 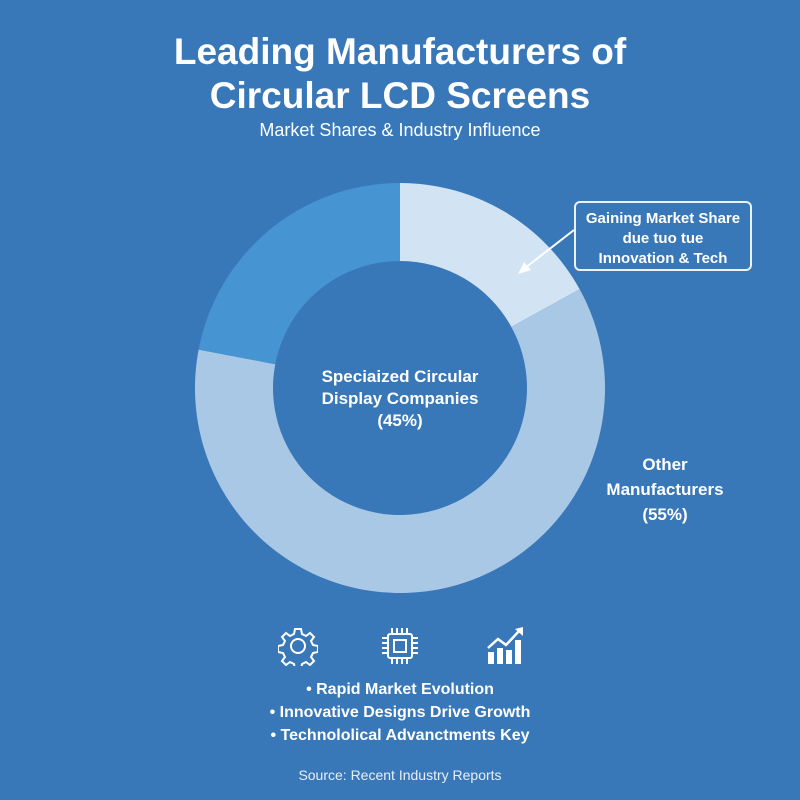 I want to click on chip-icon, so click(x=400, y=646).